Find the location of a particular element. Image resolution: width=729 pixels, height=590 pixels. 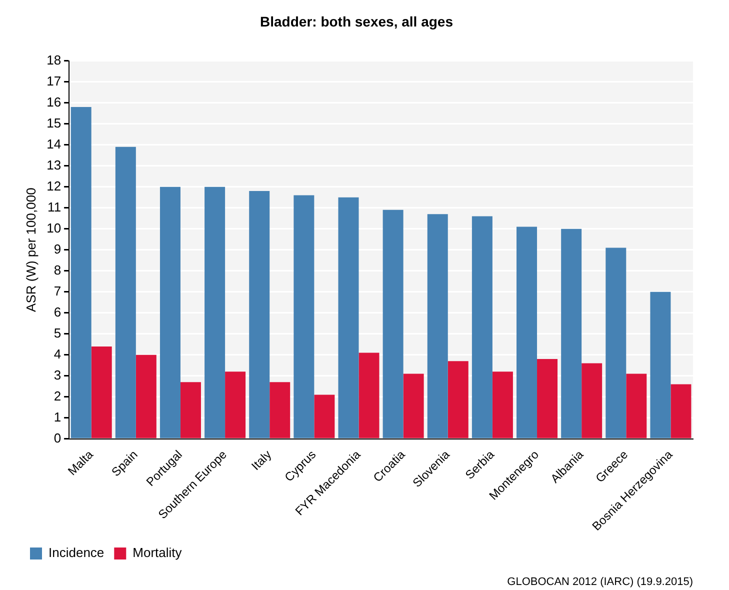

y-tick-label: 6 is located at coordinates (58, 312).